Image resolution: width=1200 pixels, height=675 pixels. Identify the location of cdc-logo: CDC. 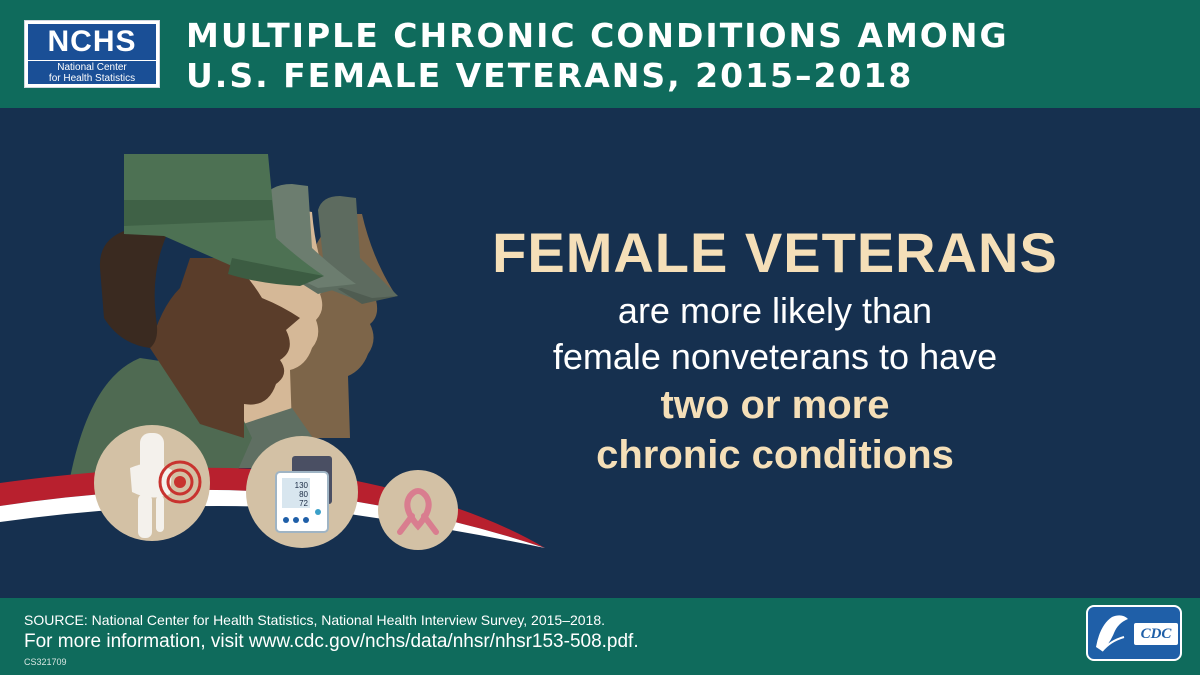
(1134, 633).